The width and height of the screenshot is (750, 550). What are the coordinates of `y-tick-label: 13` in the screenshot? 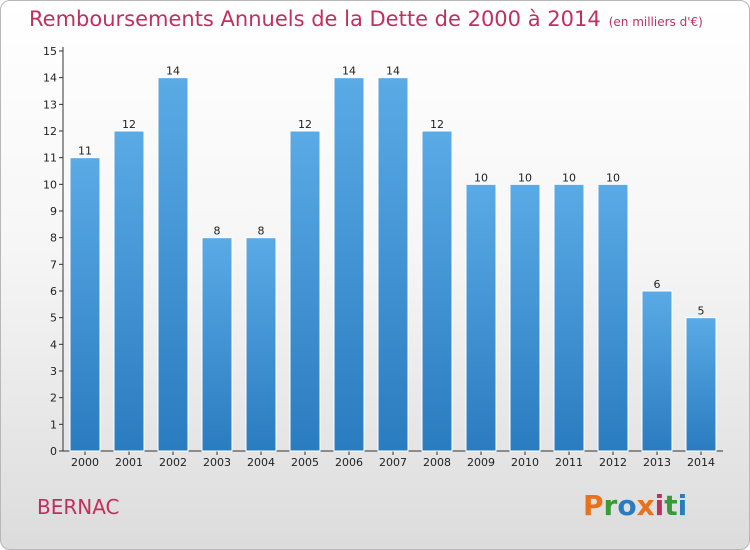 It's located at (50, 104).